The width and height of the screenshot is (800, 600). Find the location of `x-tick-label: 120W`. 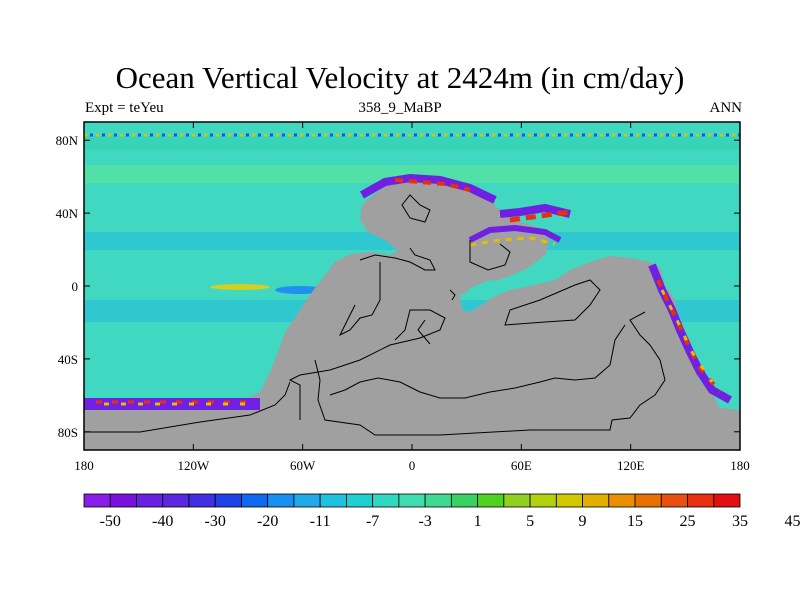

x-tick-label: 120W is located at coordinates (193, 465).